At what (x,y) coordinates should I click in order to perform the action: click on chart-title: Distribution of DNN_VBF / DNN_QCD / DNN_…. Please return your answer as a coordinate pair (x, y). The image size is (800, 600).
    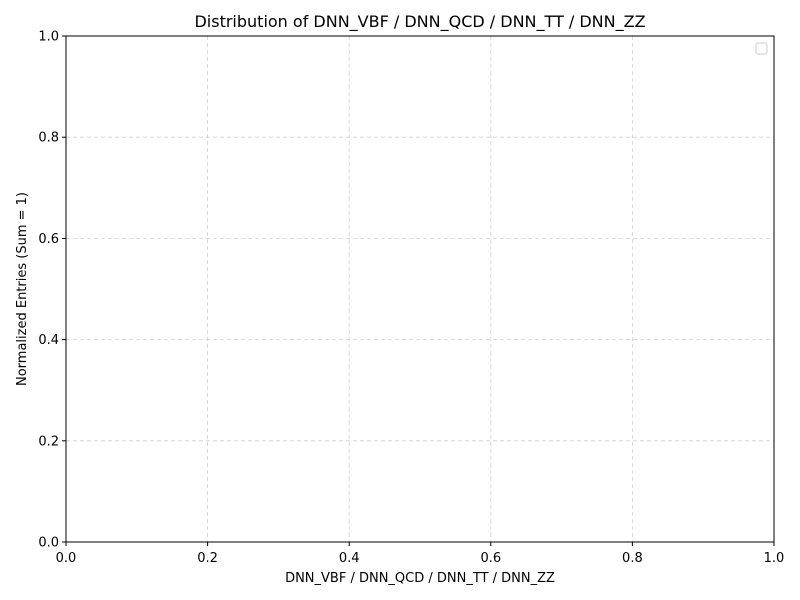
    Looking at the image, I should click on (419, 22).